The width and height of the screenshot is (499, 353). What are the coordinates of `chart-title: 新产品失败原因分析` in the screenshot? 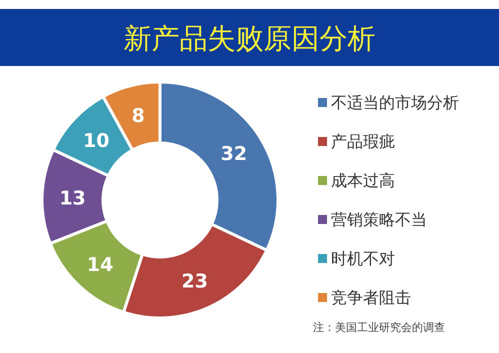 It's located at (250, 38).